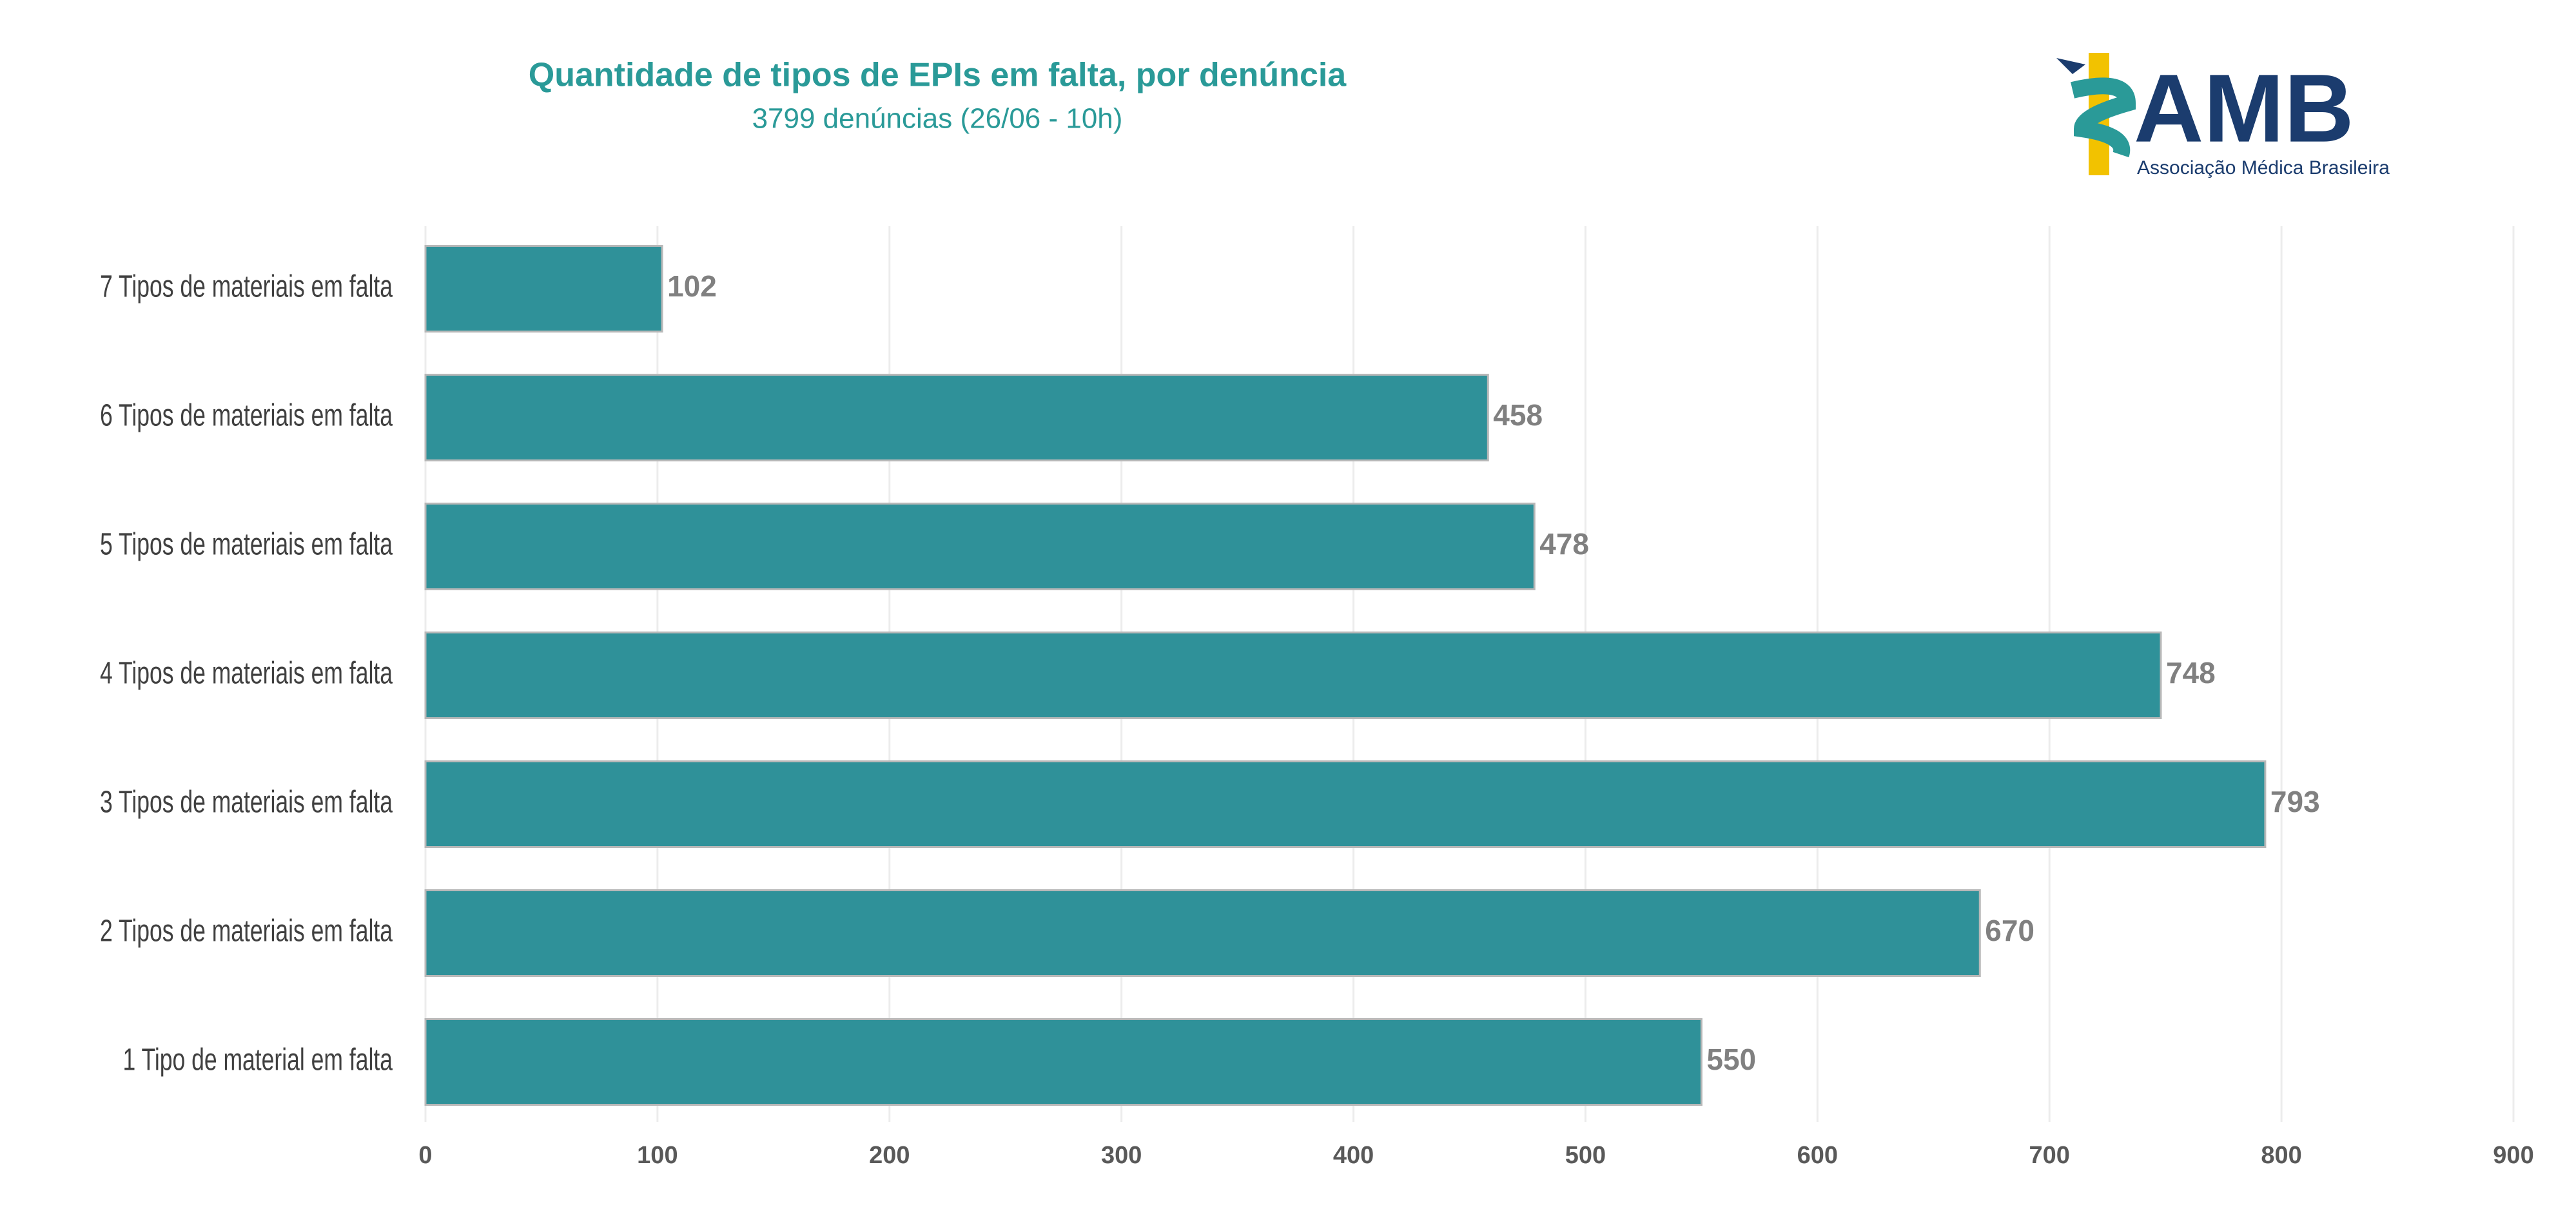 This screenshot has height=1225, width=2576. What do you see at coordinates (938, 119) in the screenshot?
I see `chart-subtitle: 3799 denúncias (26/06 - 10h)` at bounding box center [938, 119].